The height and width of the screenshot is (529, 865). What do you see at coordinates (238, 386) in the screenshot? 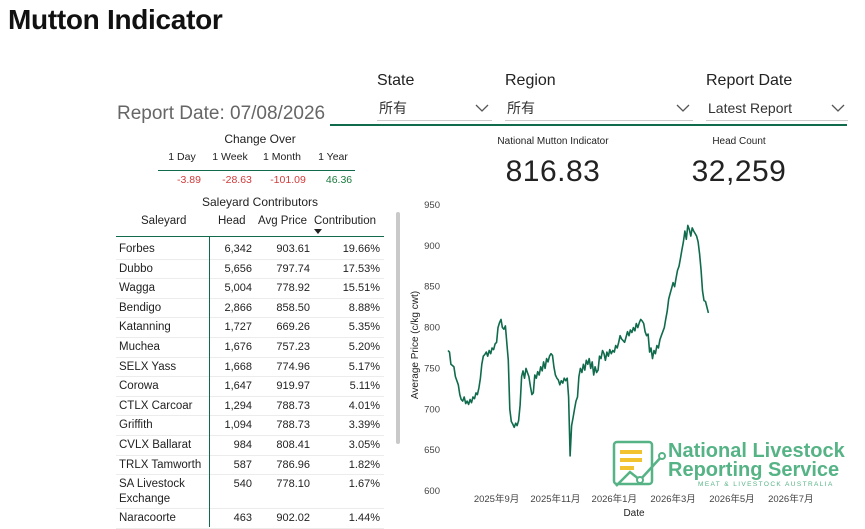
I see `cell-head: 1,647` at bounding box center [238, 386].